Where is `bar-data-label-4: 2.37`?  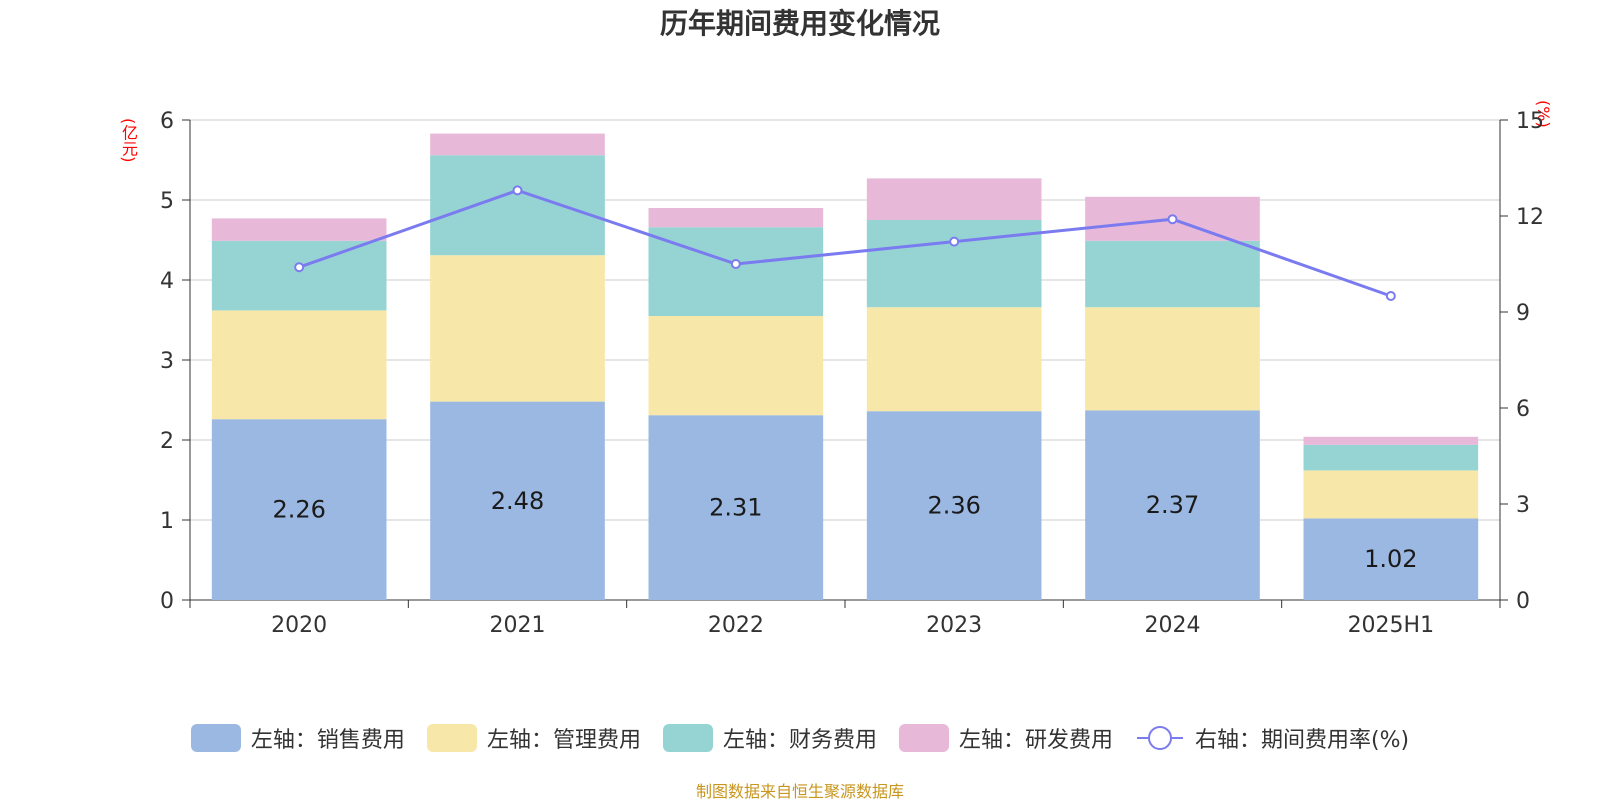
bar-data-label-4: 2.37 is located at coordinates (1172, 505).